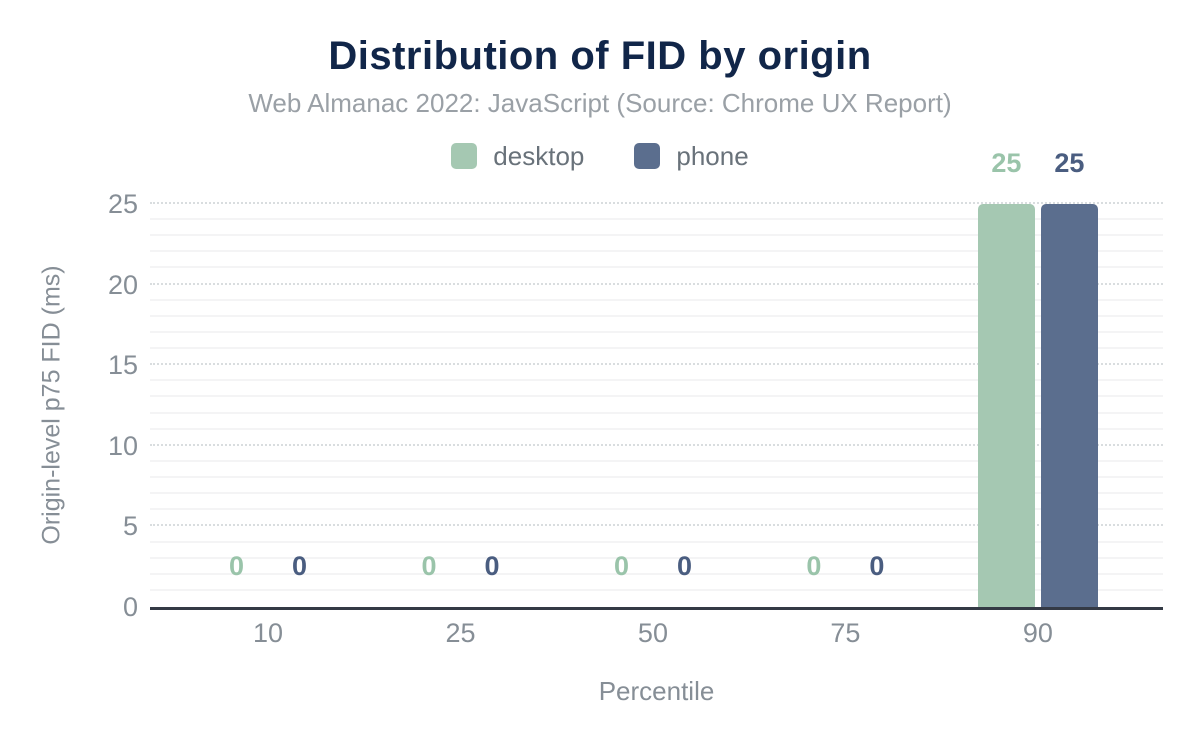 Image resolution: width=1200 pixels, height=742 pixels. I want to click on value-label-desktop-p50: 0, so click(621, 566).